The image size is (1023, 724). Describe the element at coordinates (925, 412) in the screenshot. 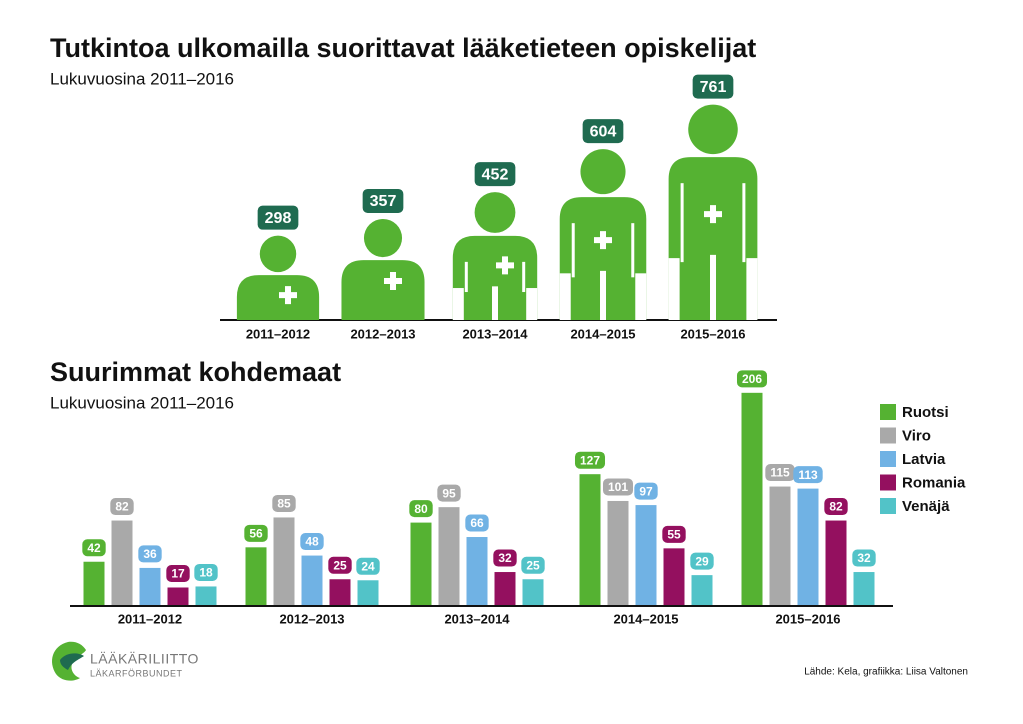

I see `legend-label: Ruotsi` at that location.